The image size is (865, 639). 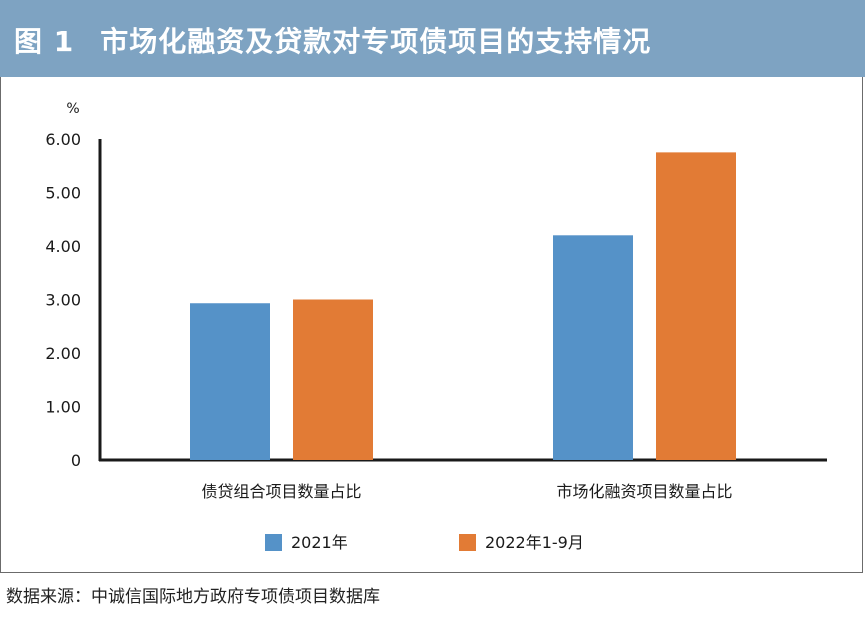 I want to click on y-tick-label: 0, so click(x=76, y=460).